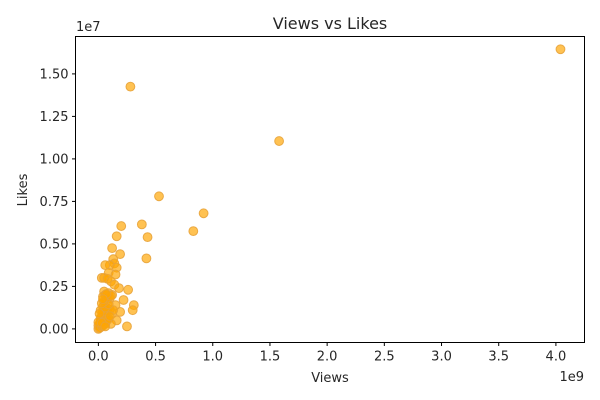 Image resolution: width=600 pixels, height=400 pixels. Describe the element at coordinates (330, 378) in the screenshot. I see `x-axis-label: Views` at that location.